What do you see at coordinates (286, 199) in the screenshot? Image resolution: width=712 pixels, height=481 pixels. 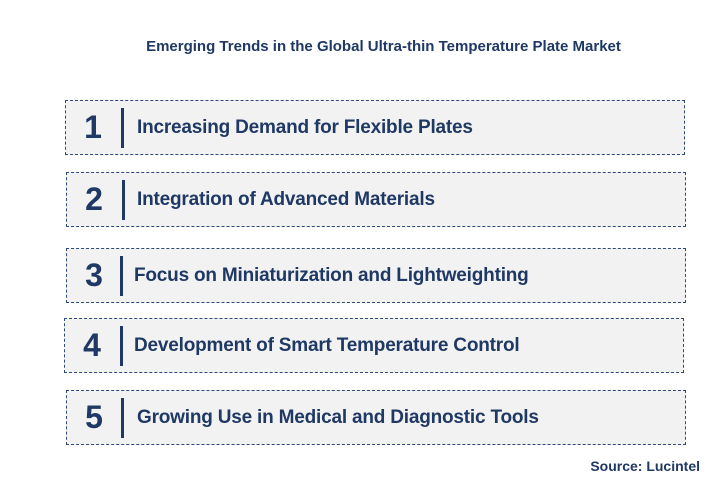 I see `trend-label: Integration of Advanced Materials` at bounding box center [286, 199].